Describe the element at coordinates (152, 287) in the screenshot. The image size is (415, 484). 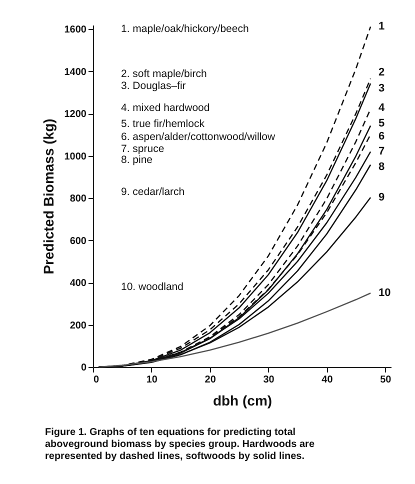
I see `annotation: 10. woodland` at that location.